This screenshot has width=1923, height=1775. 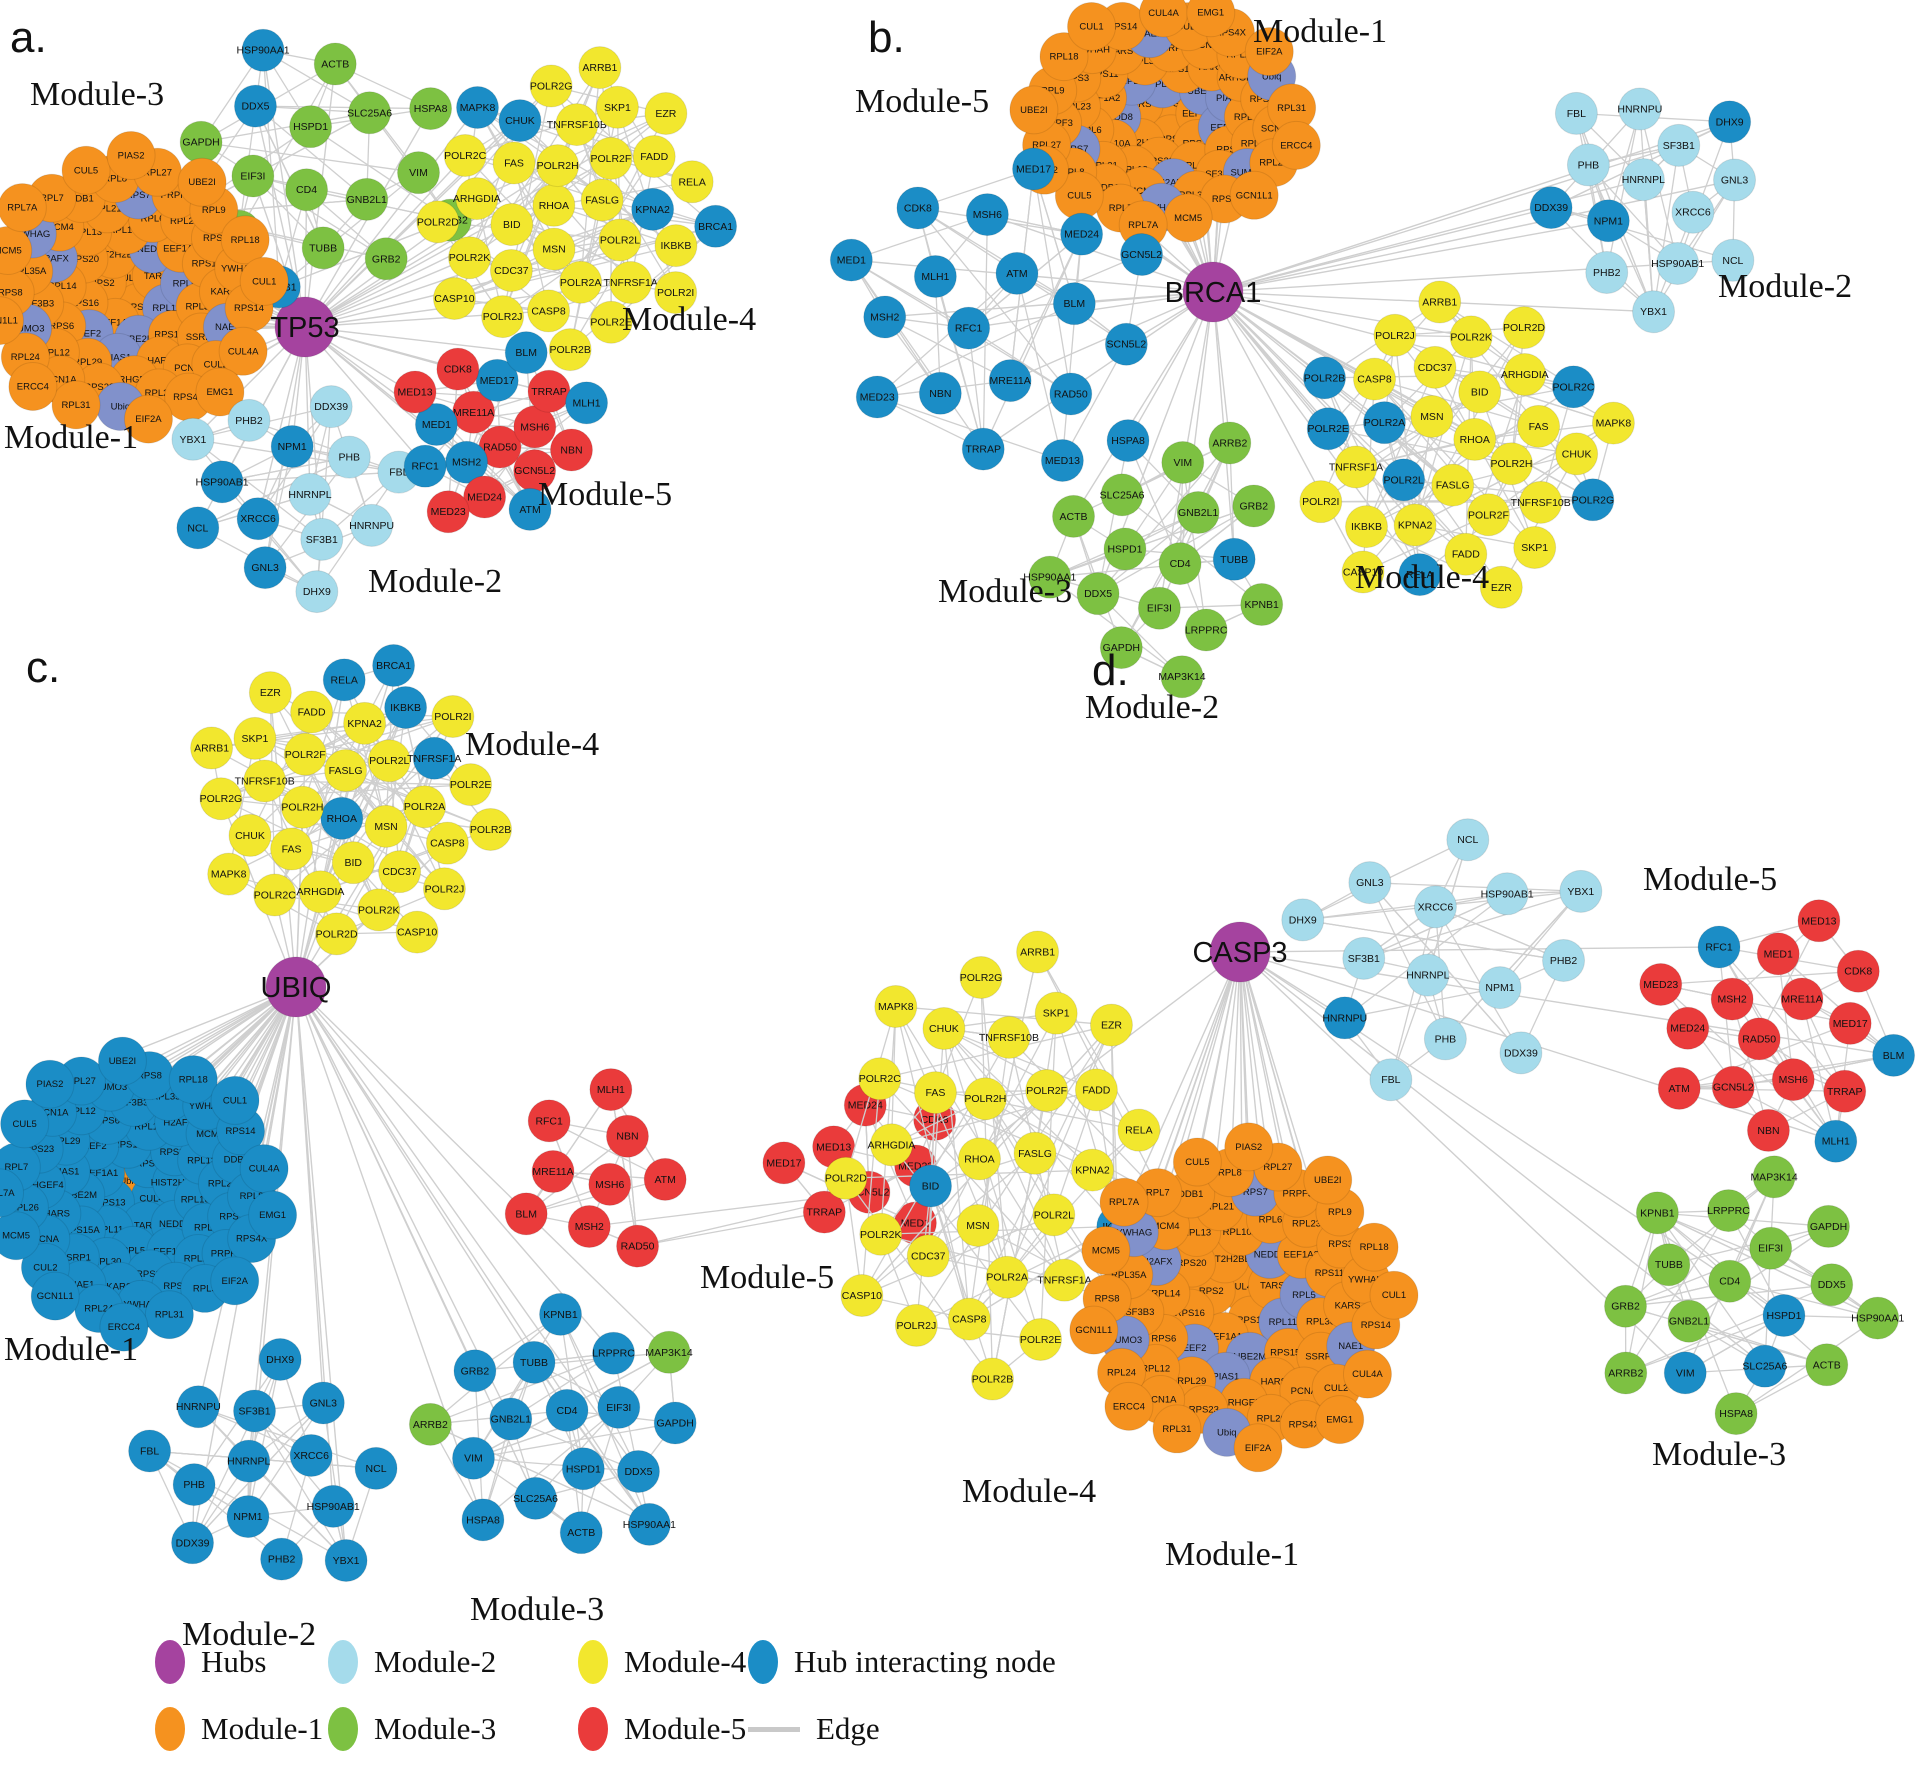 What do you see at coordinates (210, 1134) in the screenshot?
I see `gene-label: MCM4` at bounding box center [210, 1134].